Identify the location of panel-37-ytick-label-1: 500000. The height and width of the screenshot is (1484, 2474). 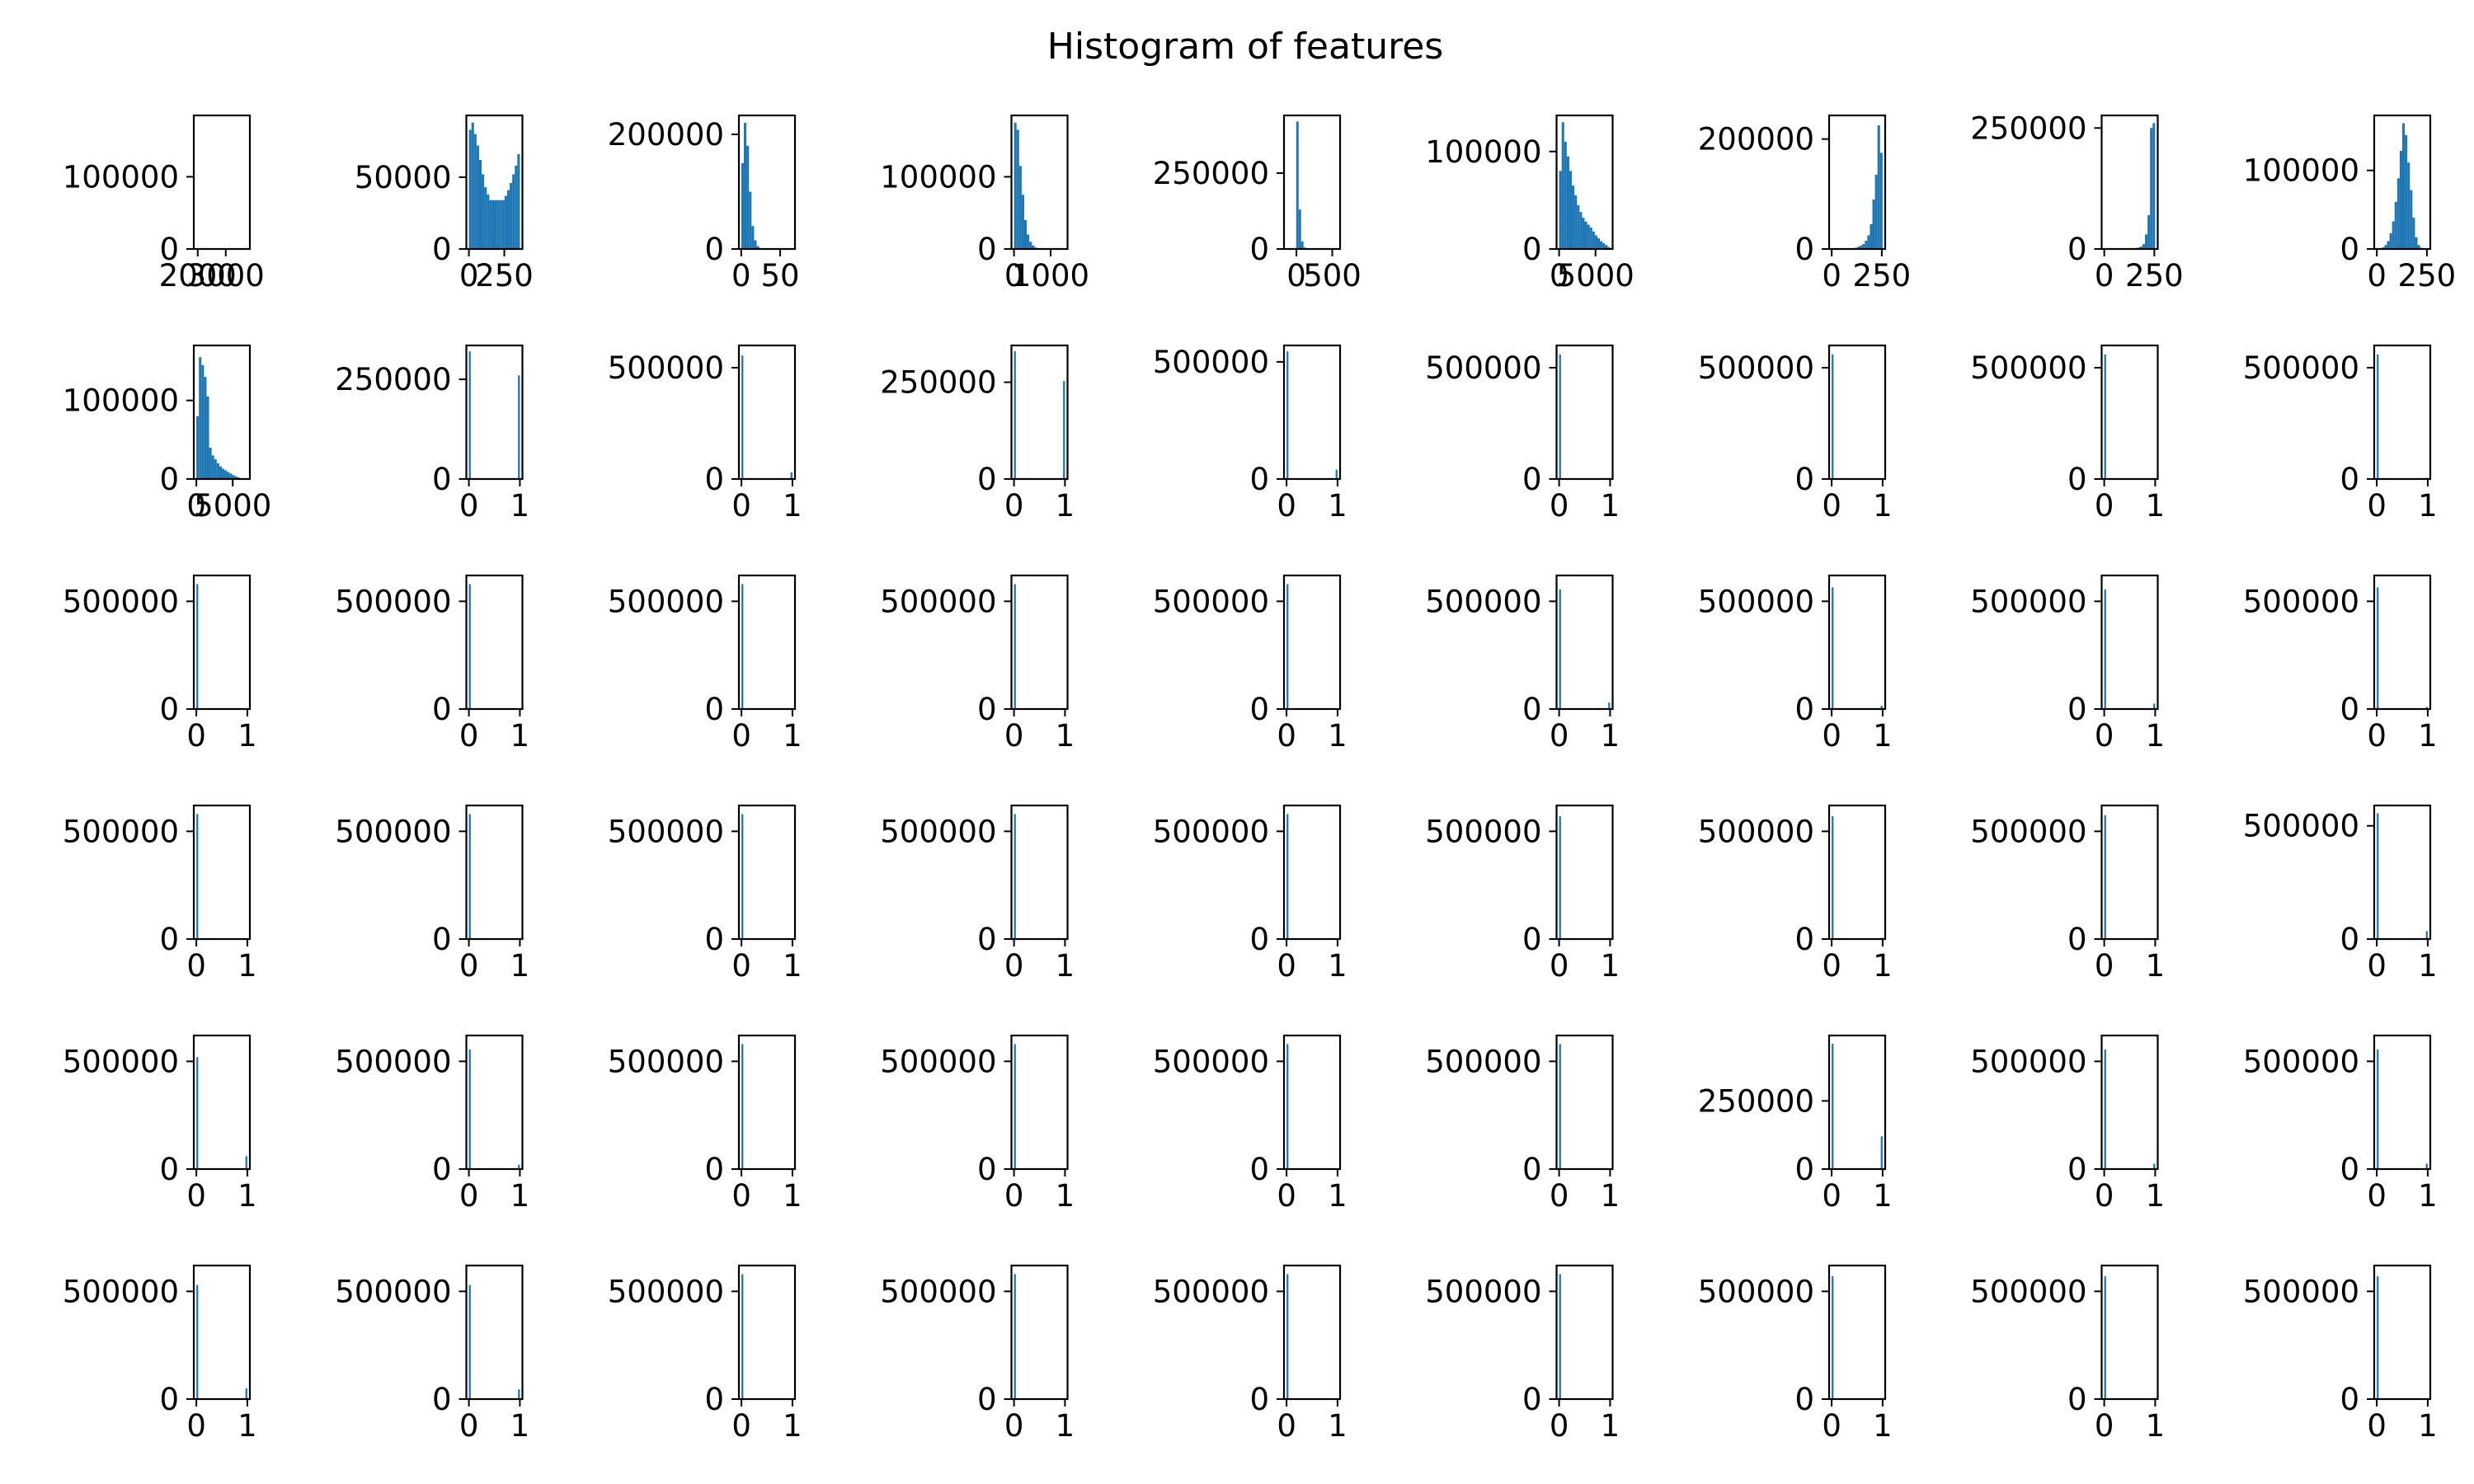
(393, 1061).